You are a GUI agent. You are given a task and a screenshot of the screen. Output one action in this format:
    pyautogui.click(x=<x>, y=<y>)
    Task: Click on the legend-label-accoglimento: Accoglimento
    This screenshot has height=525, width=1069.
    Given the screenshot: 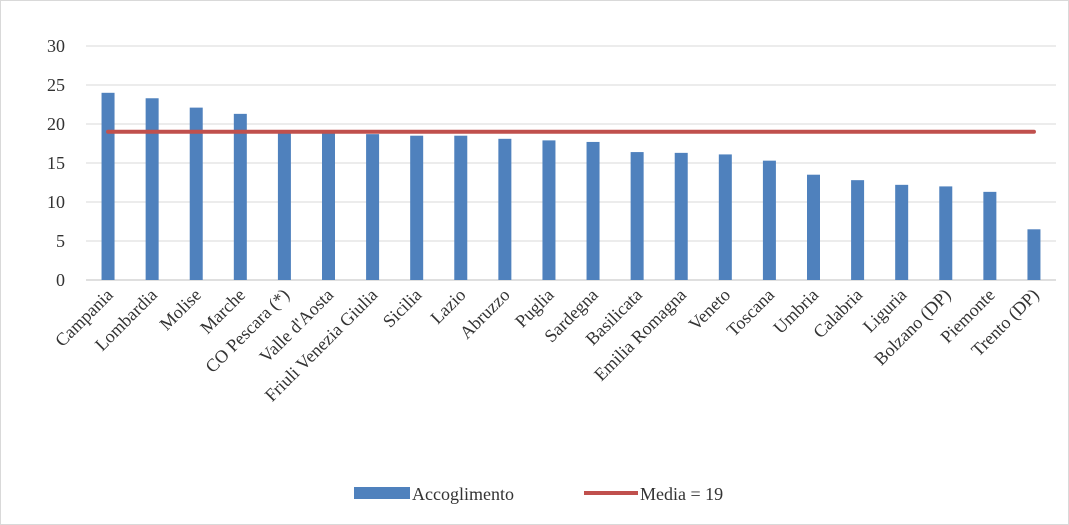 What is the action you would take?
    pyautogui.click(x=463, y=494)
    